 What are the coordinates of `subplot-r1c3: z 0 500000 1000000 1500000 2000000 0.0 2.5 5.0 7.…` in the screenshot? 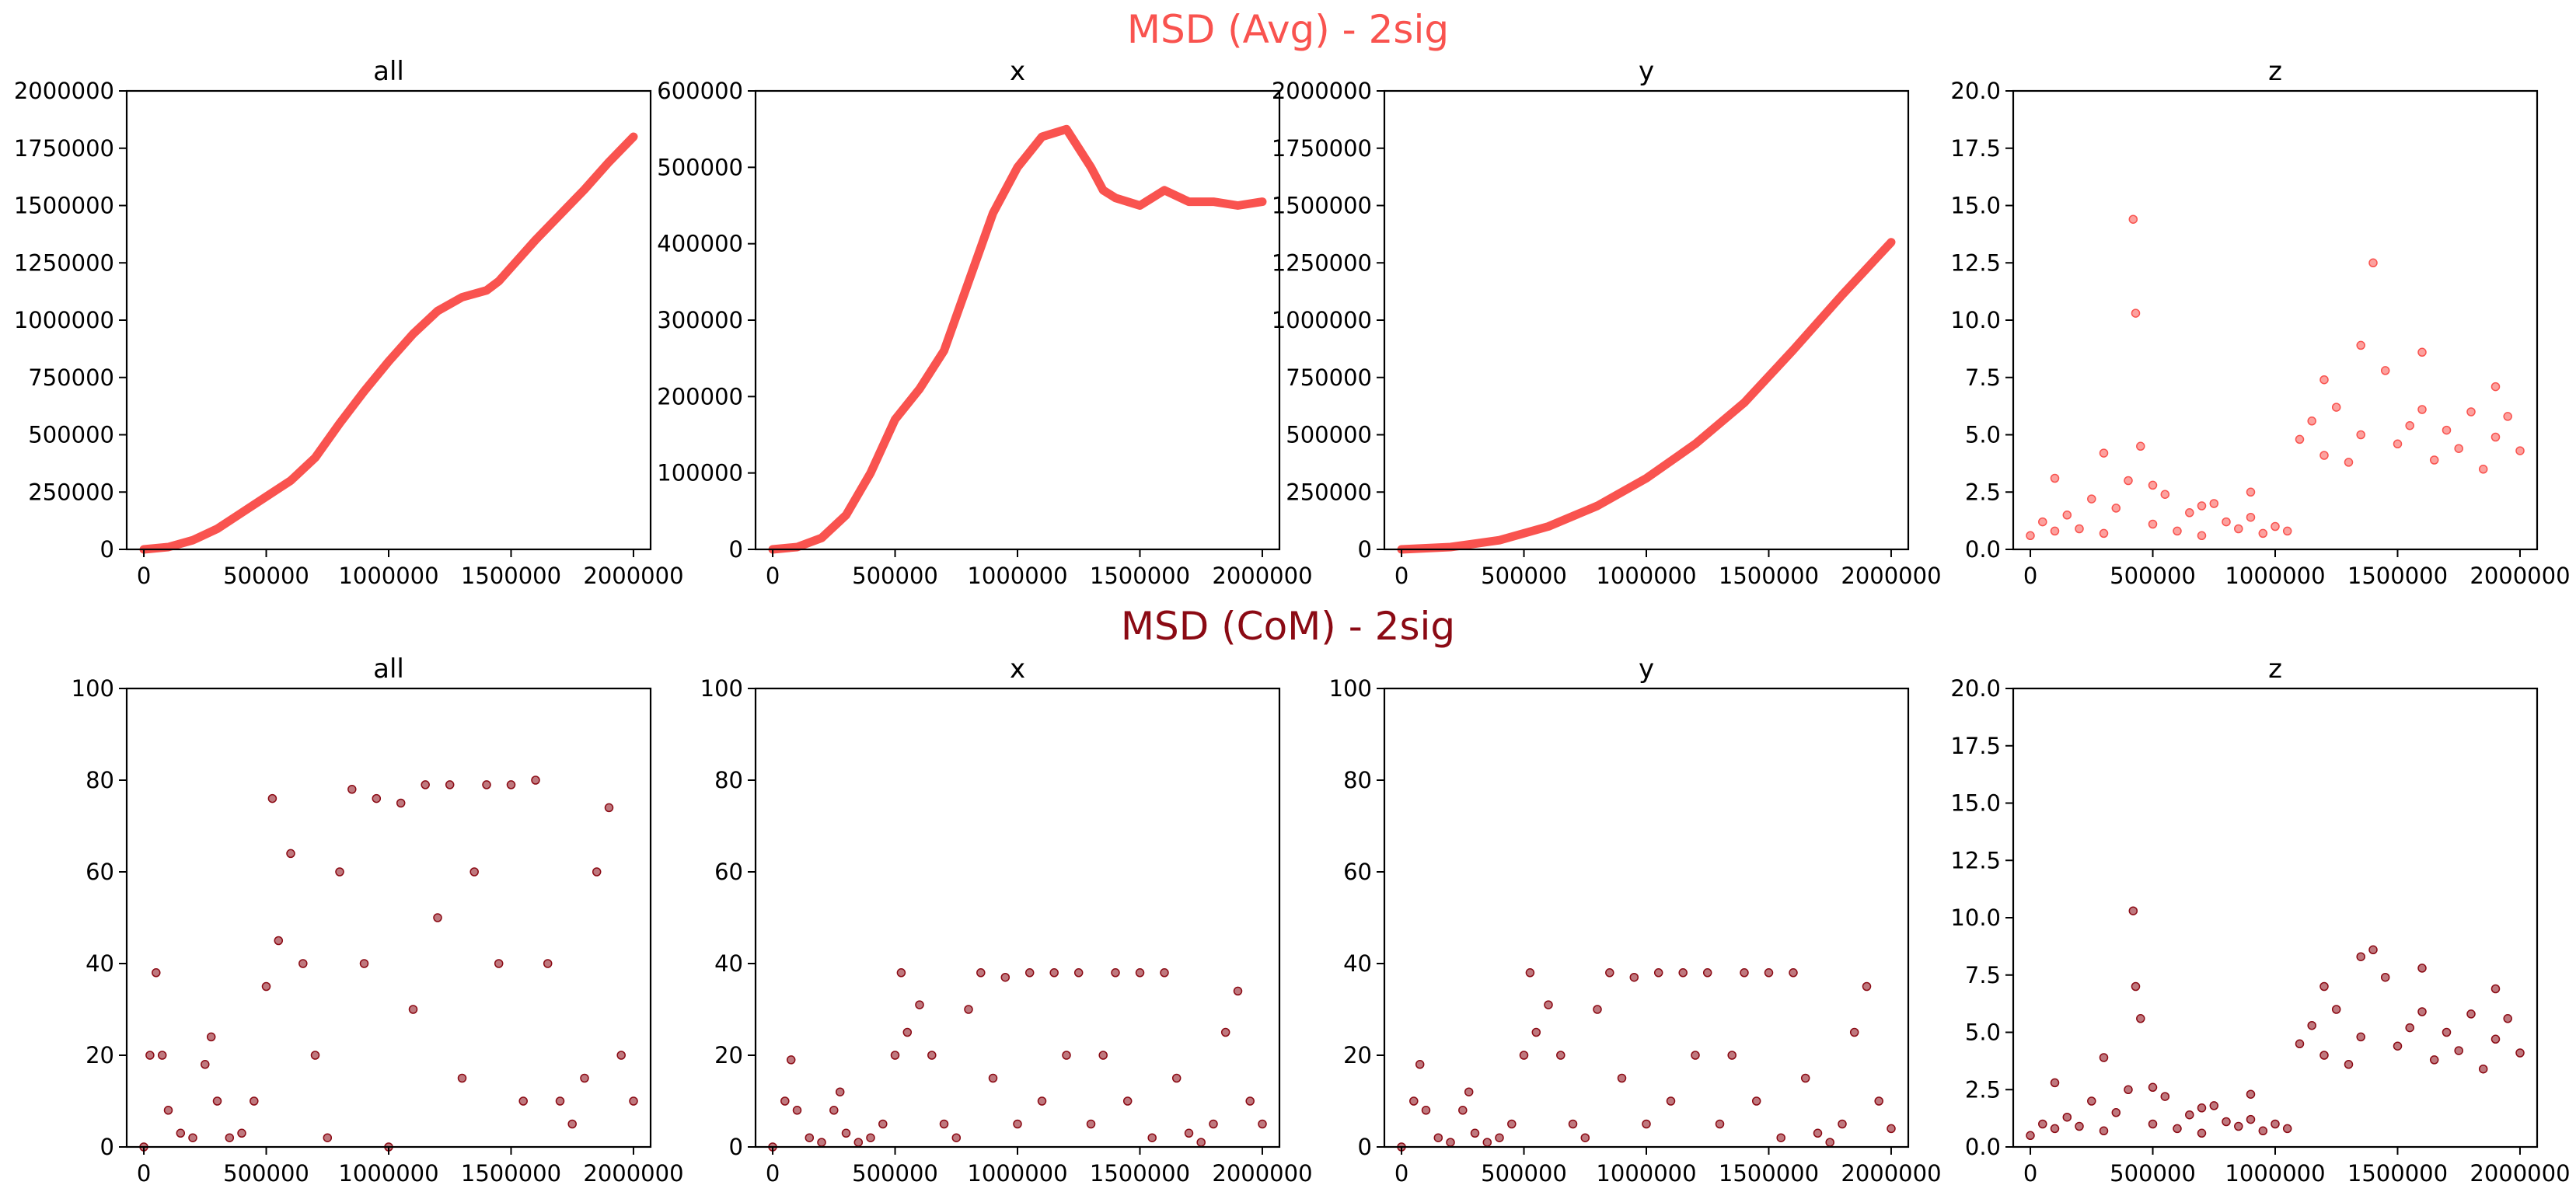 It's located at (2260, 920).